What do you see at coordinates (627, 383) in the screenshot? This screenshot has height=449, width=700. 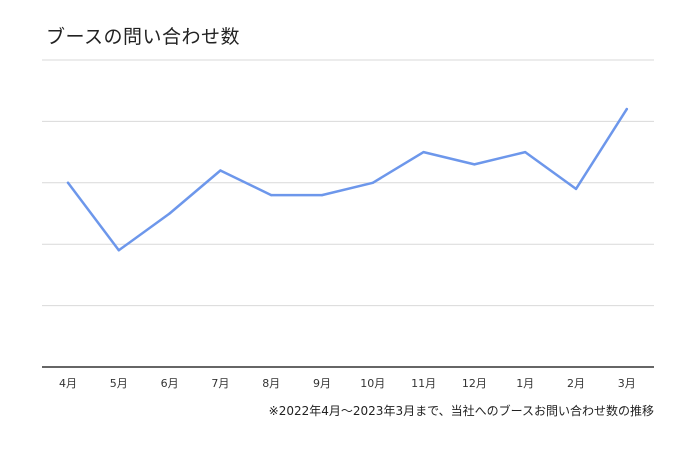 I see `x-tick-label: 3月` at bounding box center [627, 383].